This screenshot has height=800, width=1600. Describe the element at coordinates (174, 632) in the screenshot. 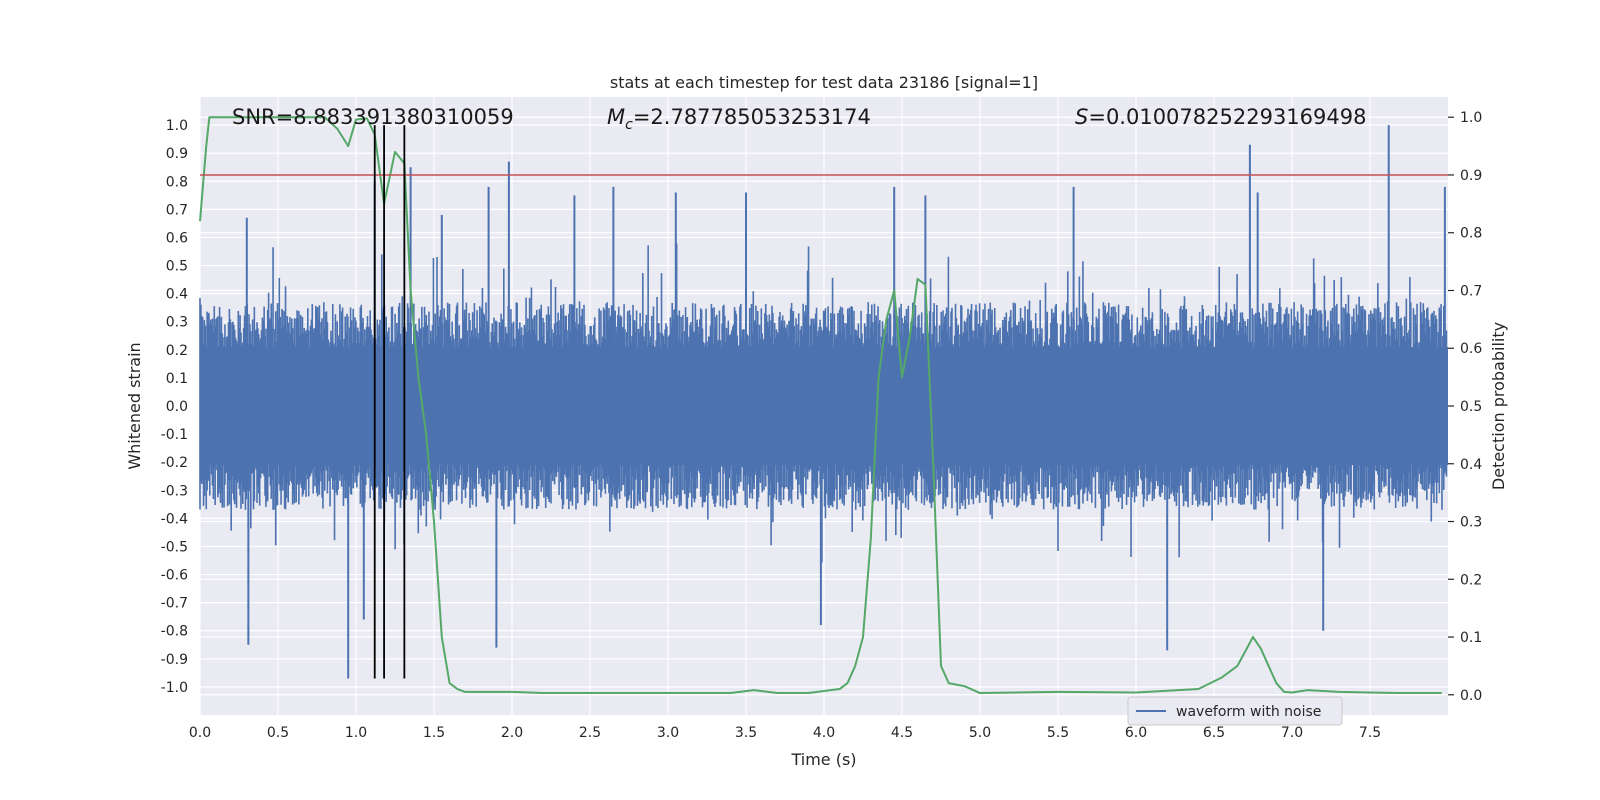

I see `y-left-tick-label: -0.8` at that location.